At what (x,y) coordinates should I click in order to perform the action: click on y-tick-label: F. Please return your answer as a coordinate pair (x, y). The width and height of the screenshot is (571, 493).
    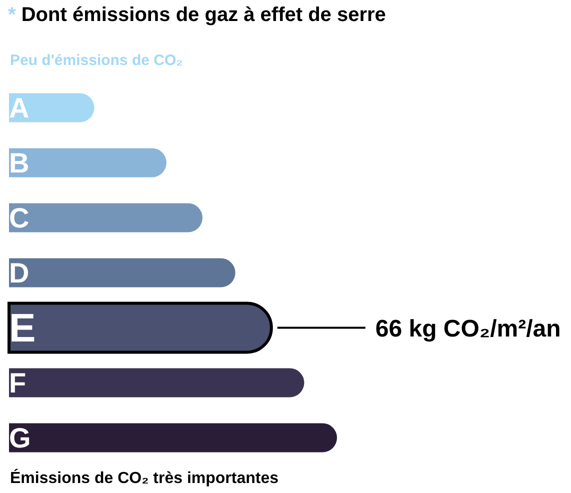
    Looking at the image, I should click on (17, 383).